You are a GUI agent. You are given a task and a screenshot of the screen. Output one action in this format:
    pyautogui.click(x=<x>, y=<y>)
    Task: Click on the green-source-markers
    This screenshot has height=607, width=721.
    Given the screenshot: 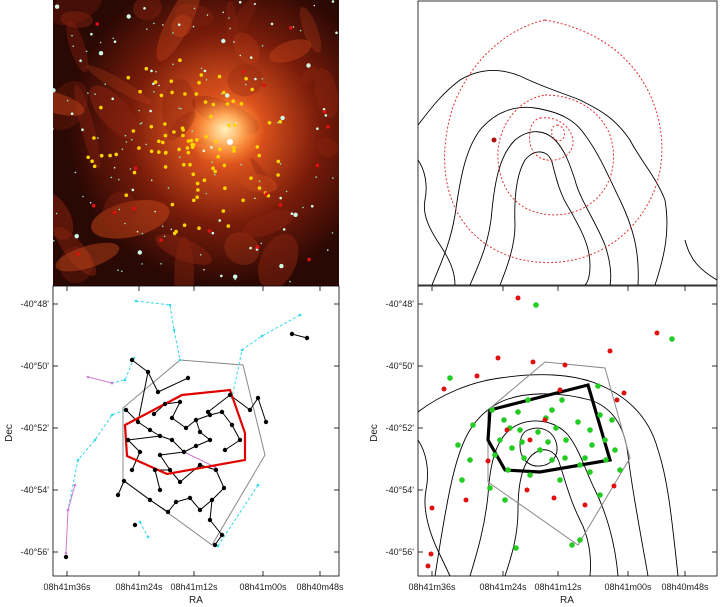 What is the action you would take?
    pyautogui.click(x=561, y=426)
    